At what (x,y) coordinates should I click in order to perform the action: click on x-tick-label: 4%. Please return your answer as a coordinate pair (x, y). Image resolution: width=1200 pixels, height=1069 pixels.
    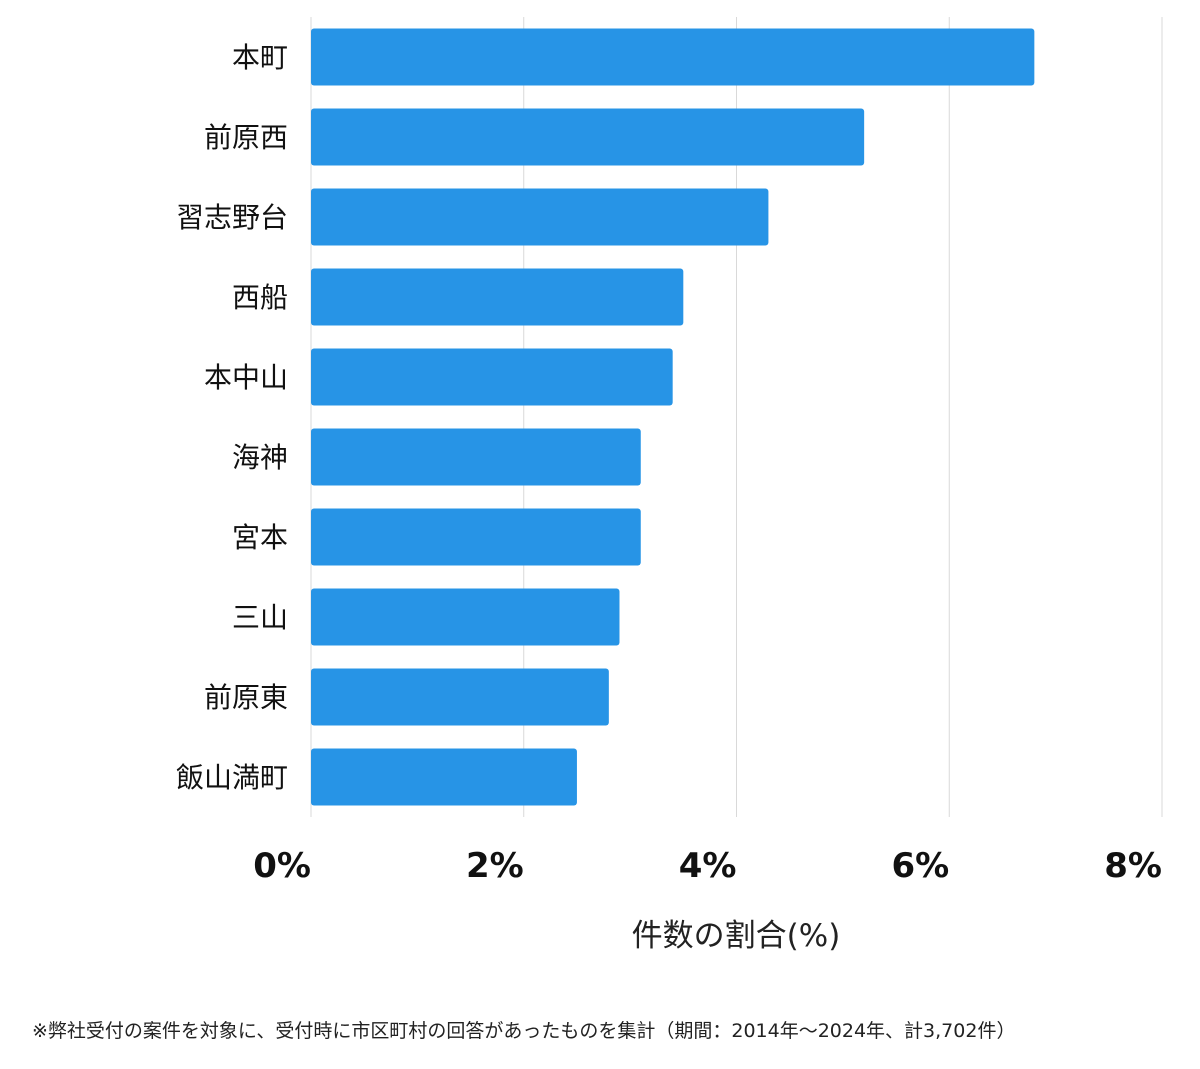
    Looking at the image, I should click on (708, 866).